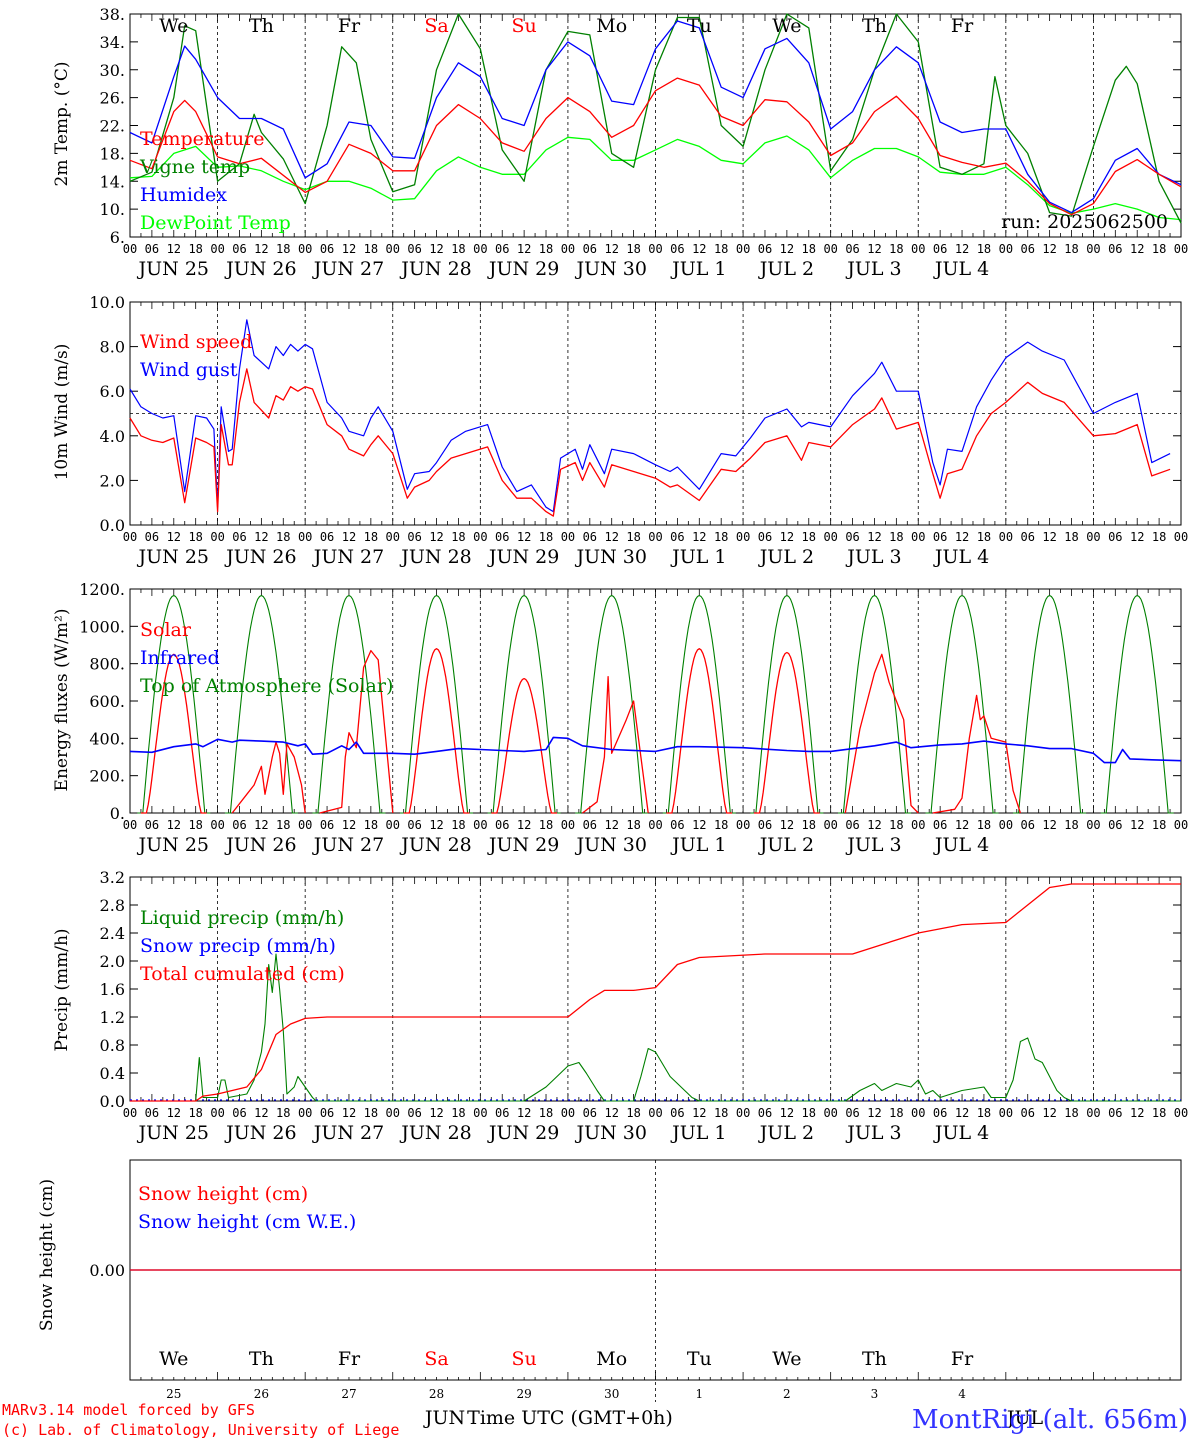 The width and height of the screenshot is (1194, 1440). Describe the element at coordinates (112, 181) in the screenshot. I see `y-tick-label: 14.` at that location.